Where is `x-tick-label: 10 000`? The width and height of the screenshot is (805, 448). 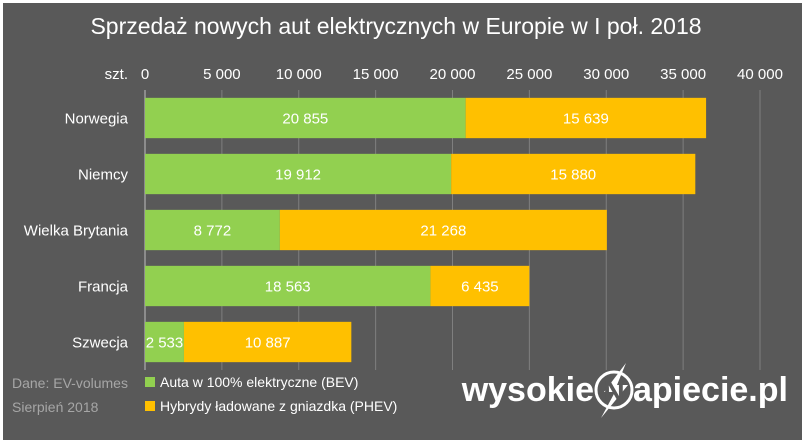 x-tick-label: 10 000 is located at coordinates (299, 74).